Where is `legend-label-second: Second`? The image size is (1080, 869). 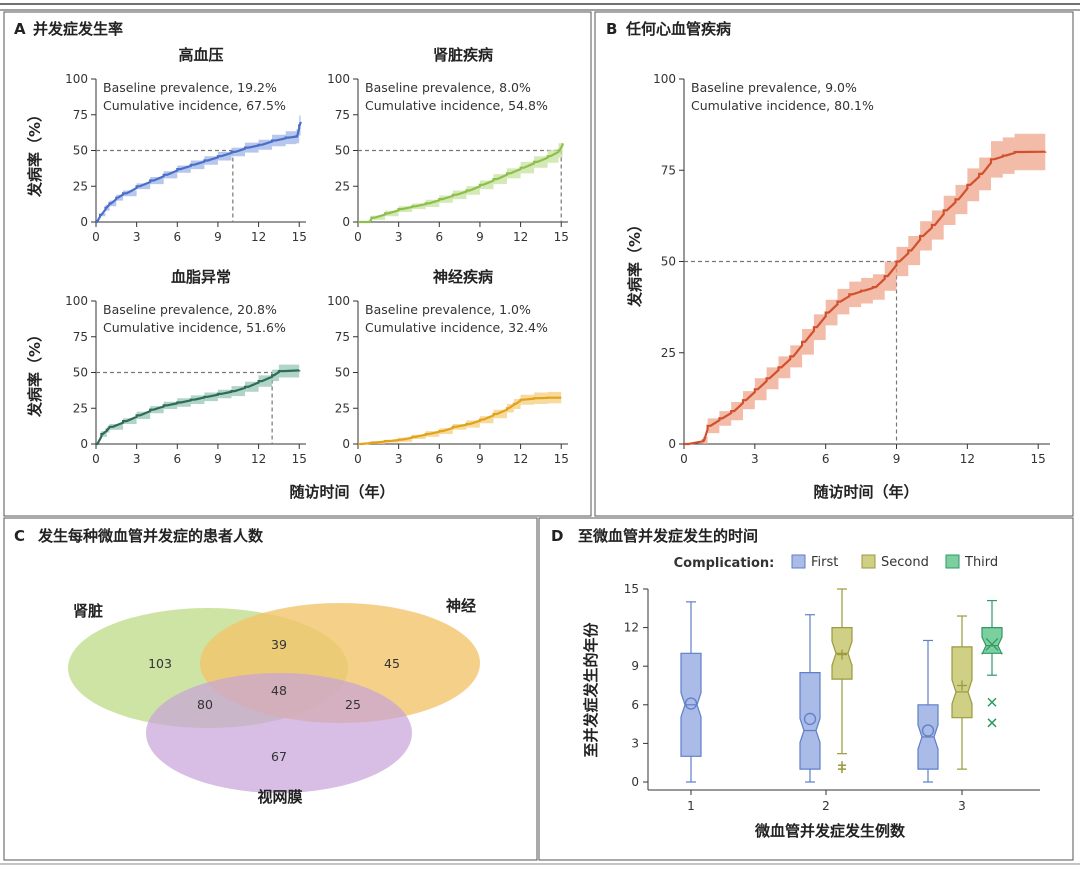
legend-label-second: Second is located at coordinates (905, 562).